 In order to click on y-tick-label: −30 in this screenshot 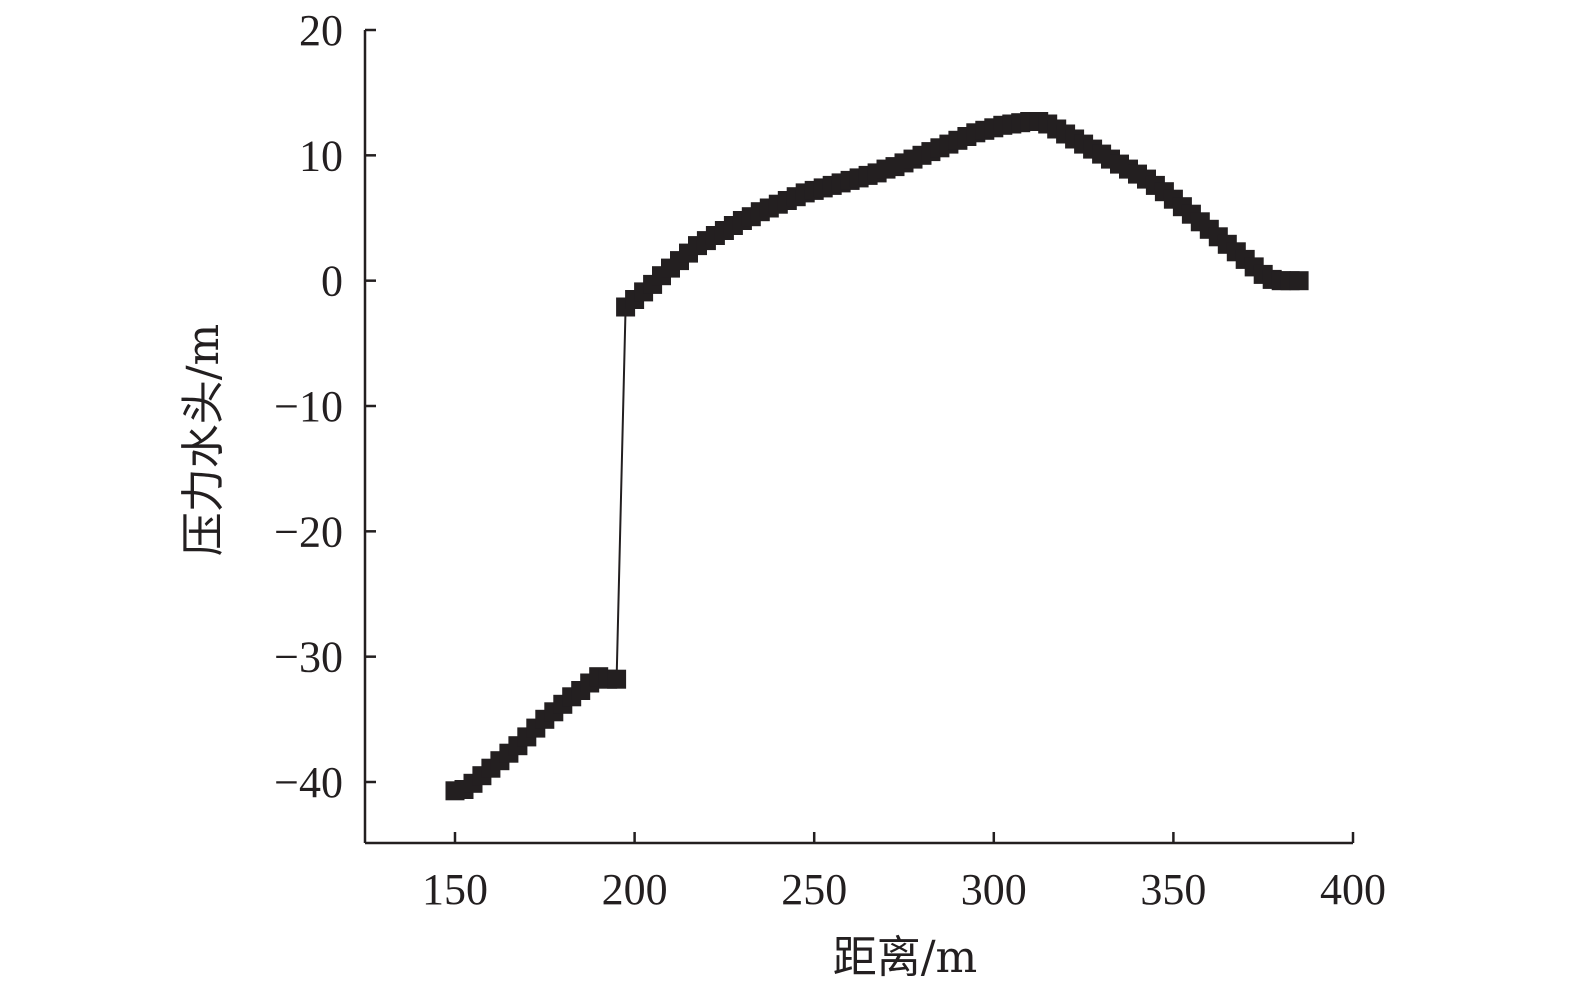, I will do `click(308, 657)`.